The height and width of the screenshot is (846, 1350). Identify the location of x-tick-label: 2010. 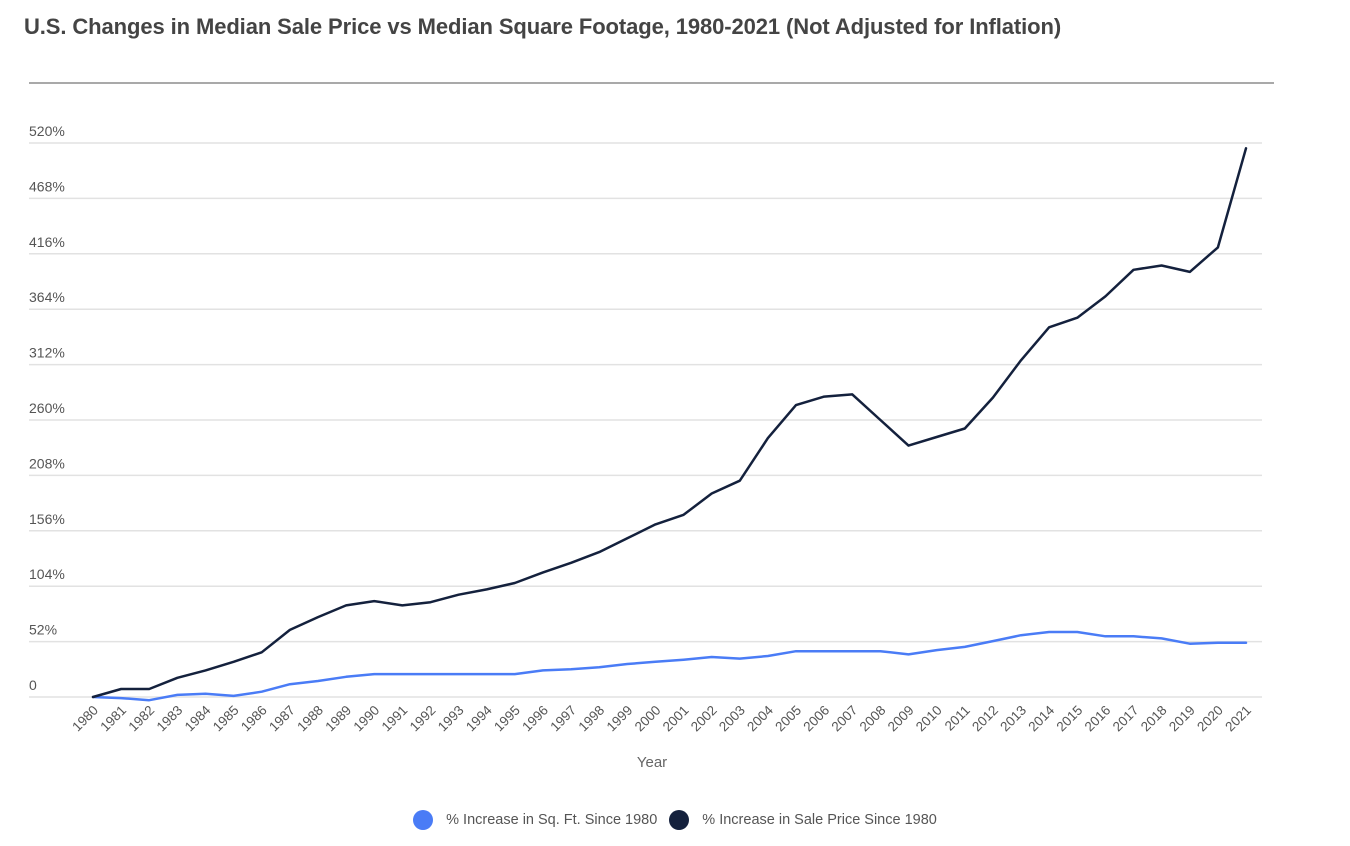
(929, 719).